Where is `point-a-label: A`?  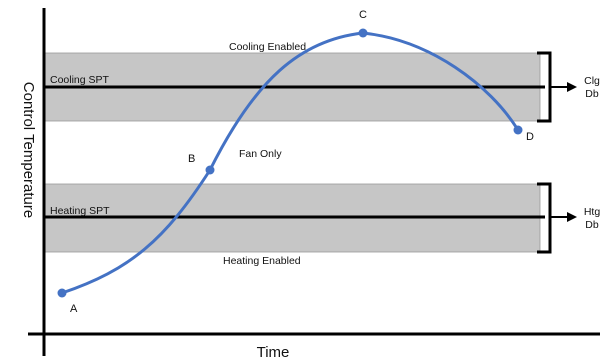
point-a-label: A is located at coordinates (74, 309).